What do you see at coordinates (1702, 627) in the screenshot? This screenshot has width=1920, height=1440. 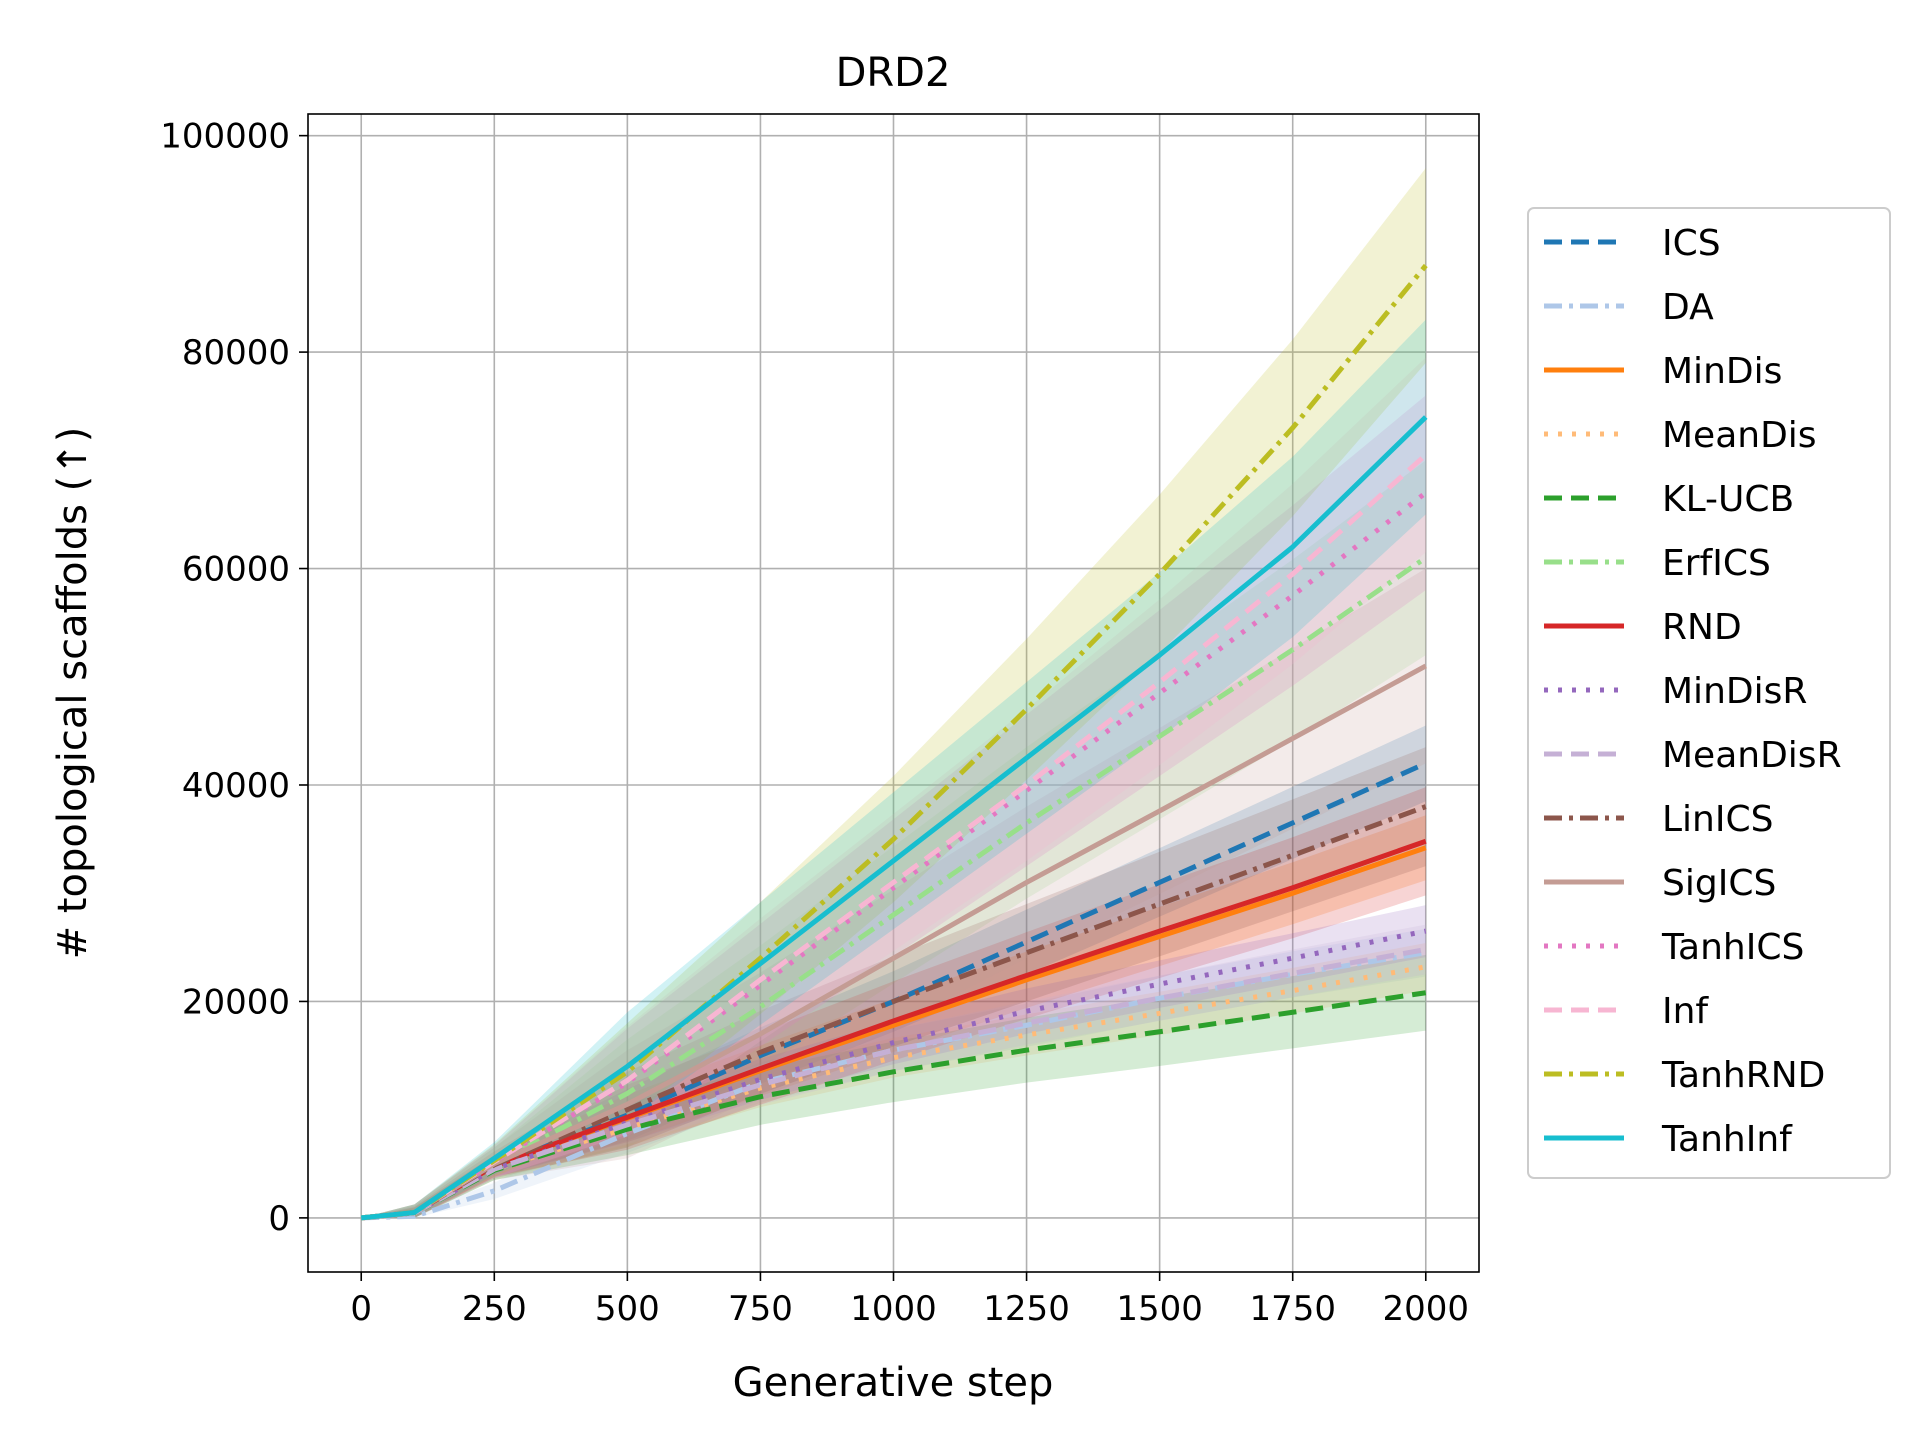 I see `legend-label-rnd: RND` at bounding box center [1702, 627].